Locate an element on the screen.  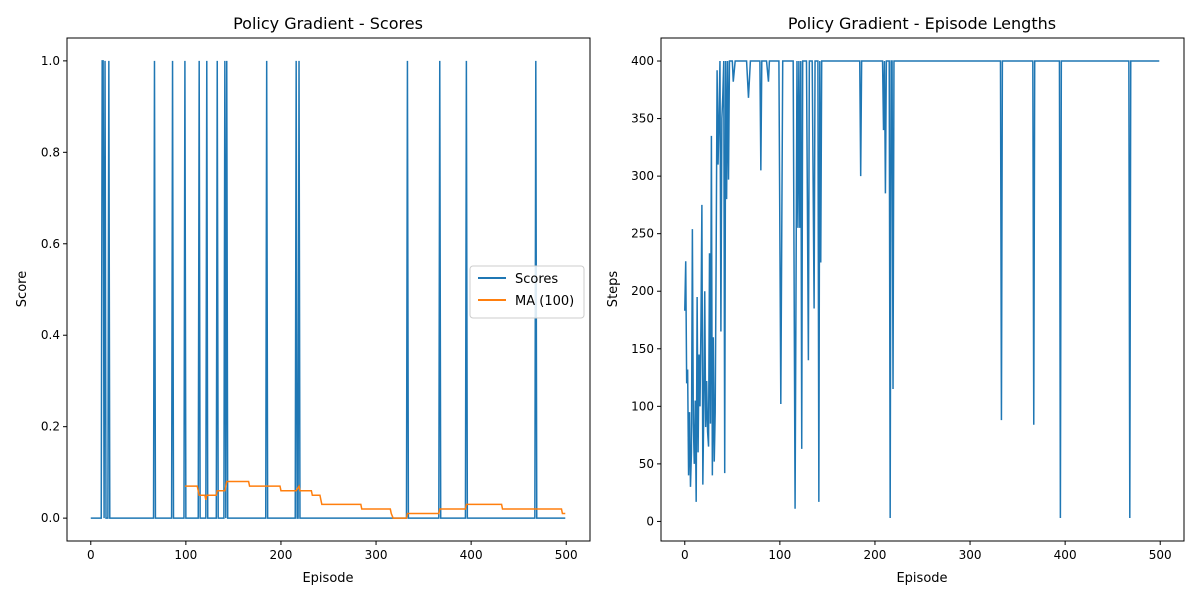
scores-y-tick-label: 0.6 is located at coordinates (50, 244).